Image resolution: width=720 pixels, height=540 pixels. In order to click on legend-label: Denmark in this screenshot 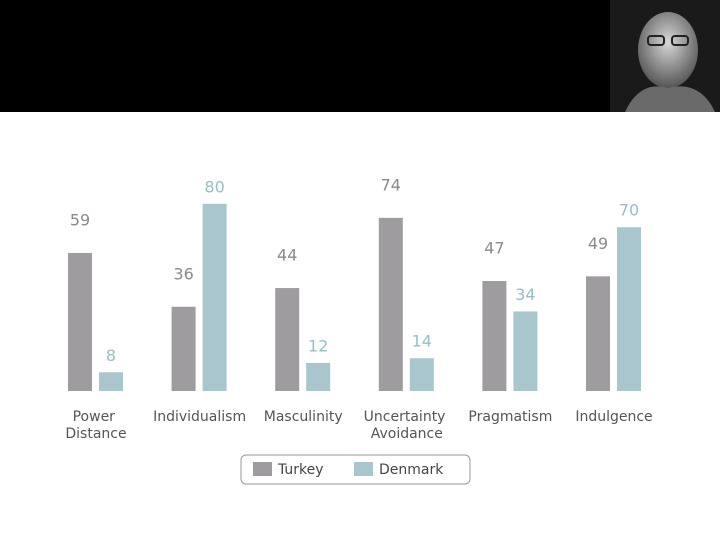, I will do `click(411, 470)`.